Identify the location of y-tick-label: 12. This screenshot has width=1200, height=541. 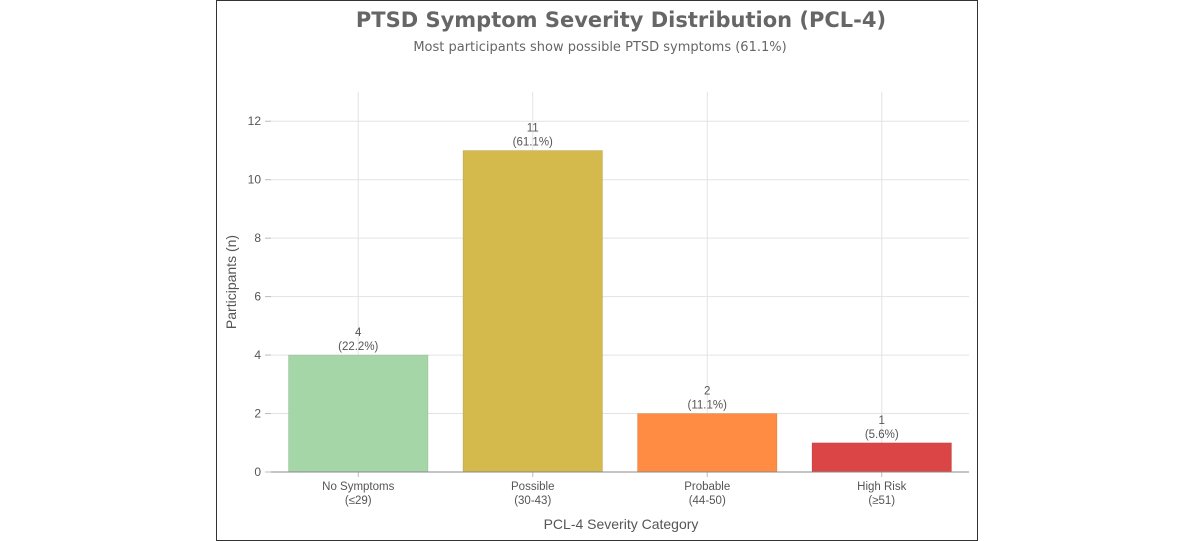
(255, 121).